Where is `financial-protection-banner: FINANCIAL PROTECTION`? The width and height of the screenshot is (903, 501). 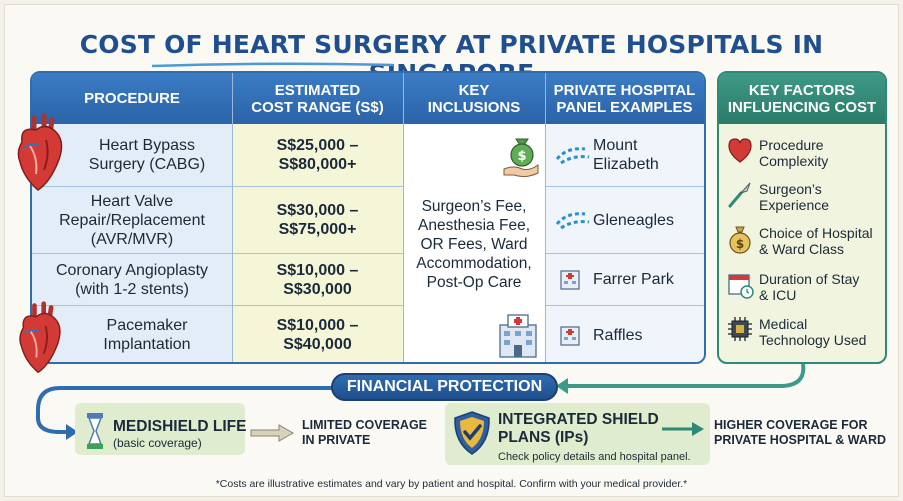 financial-protection-banner: FINANCIAL PROTECTION is located at coordinates (444, 387).